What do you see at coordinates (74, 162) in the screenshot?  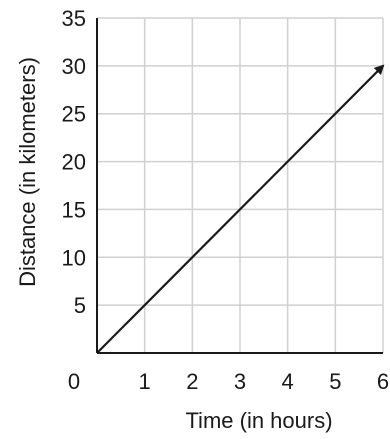 I see `y-tick-label: 20` at bounding box center [74, 162].